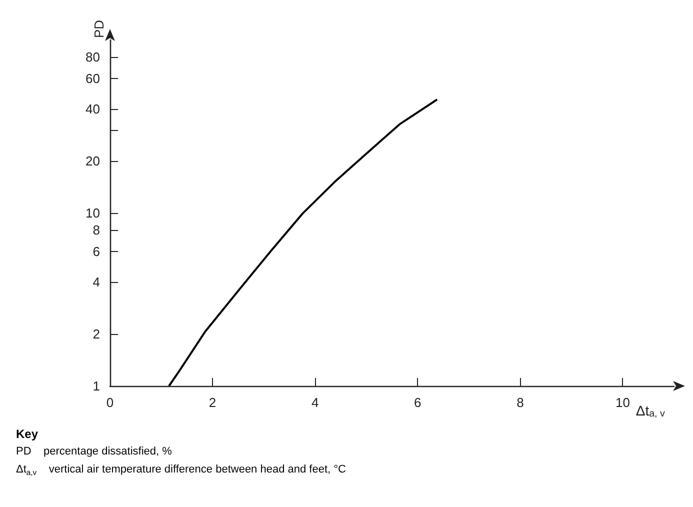  What do you see at coordinates (212, 402) in the screenshot?
I see `x-tick-label: 2` at bounding box center [212, 402].